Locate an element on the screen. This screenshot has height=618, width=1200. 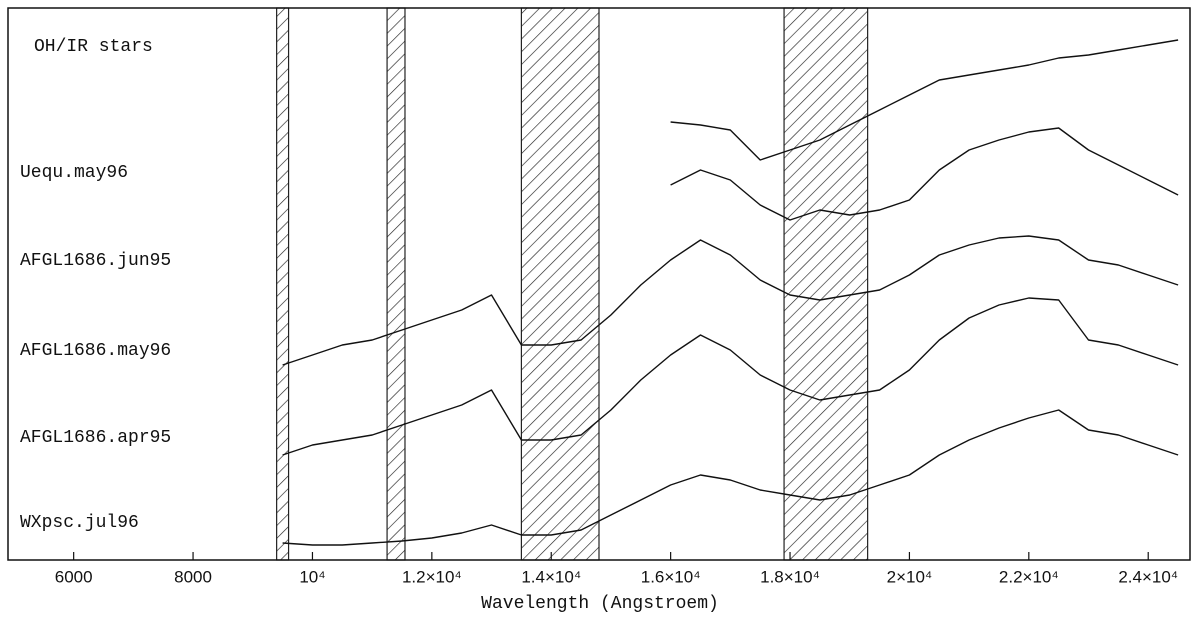
x-tick-label: 8000 is located at coordinates (193, 576).